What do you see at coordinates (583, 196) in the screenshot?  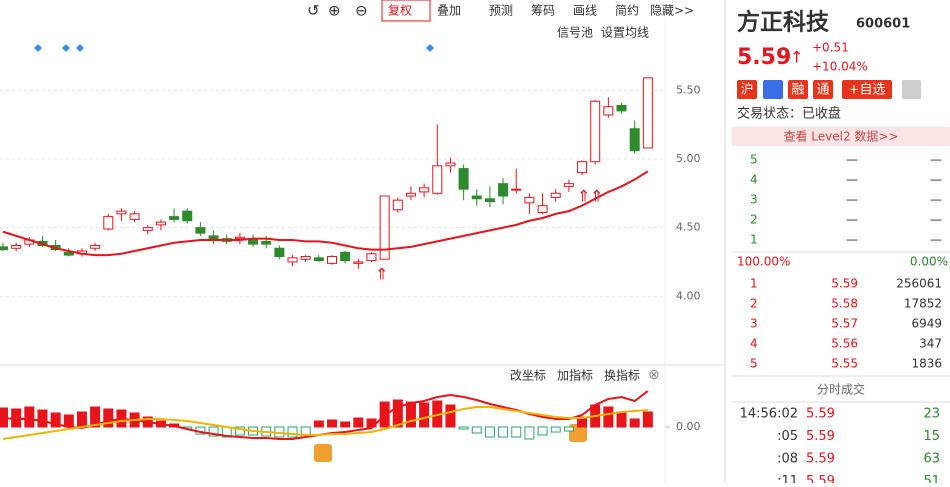 I see `rocket-icon: ⇑` at bounding box center [583, 196].